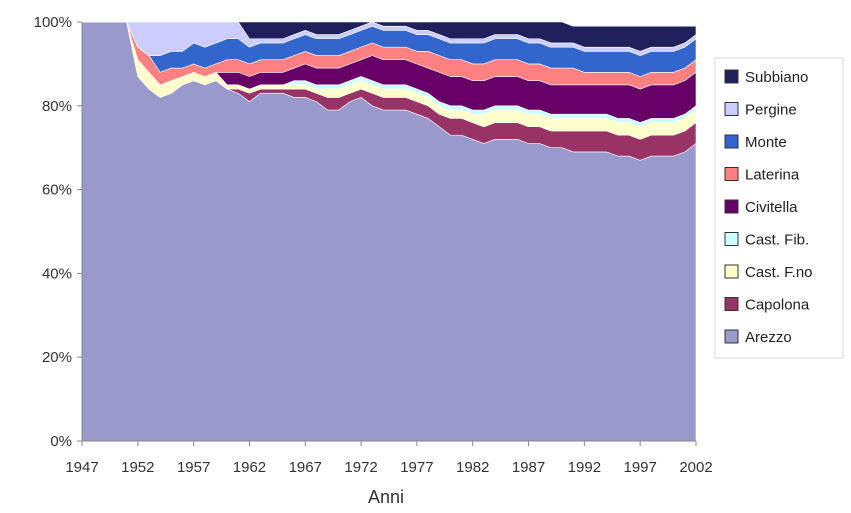 The height and width of the screenshot is (513, 851). I want to click on x-tick-label: 1977, so click(416, 467).